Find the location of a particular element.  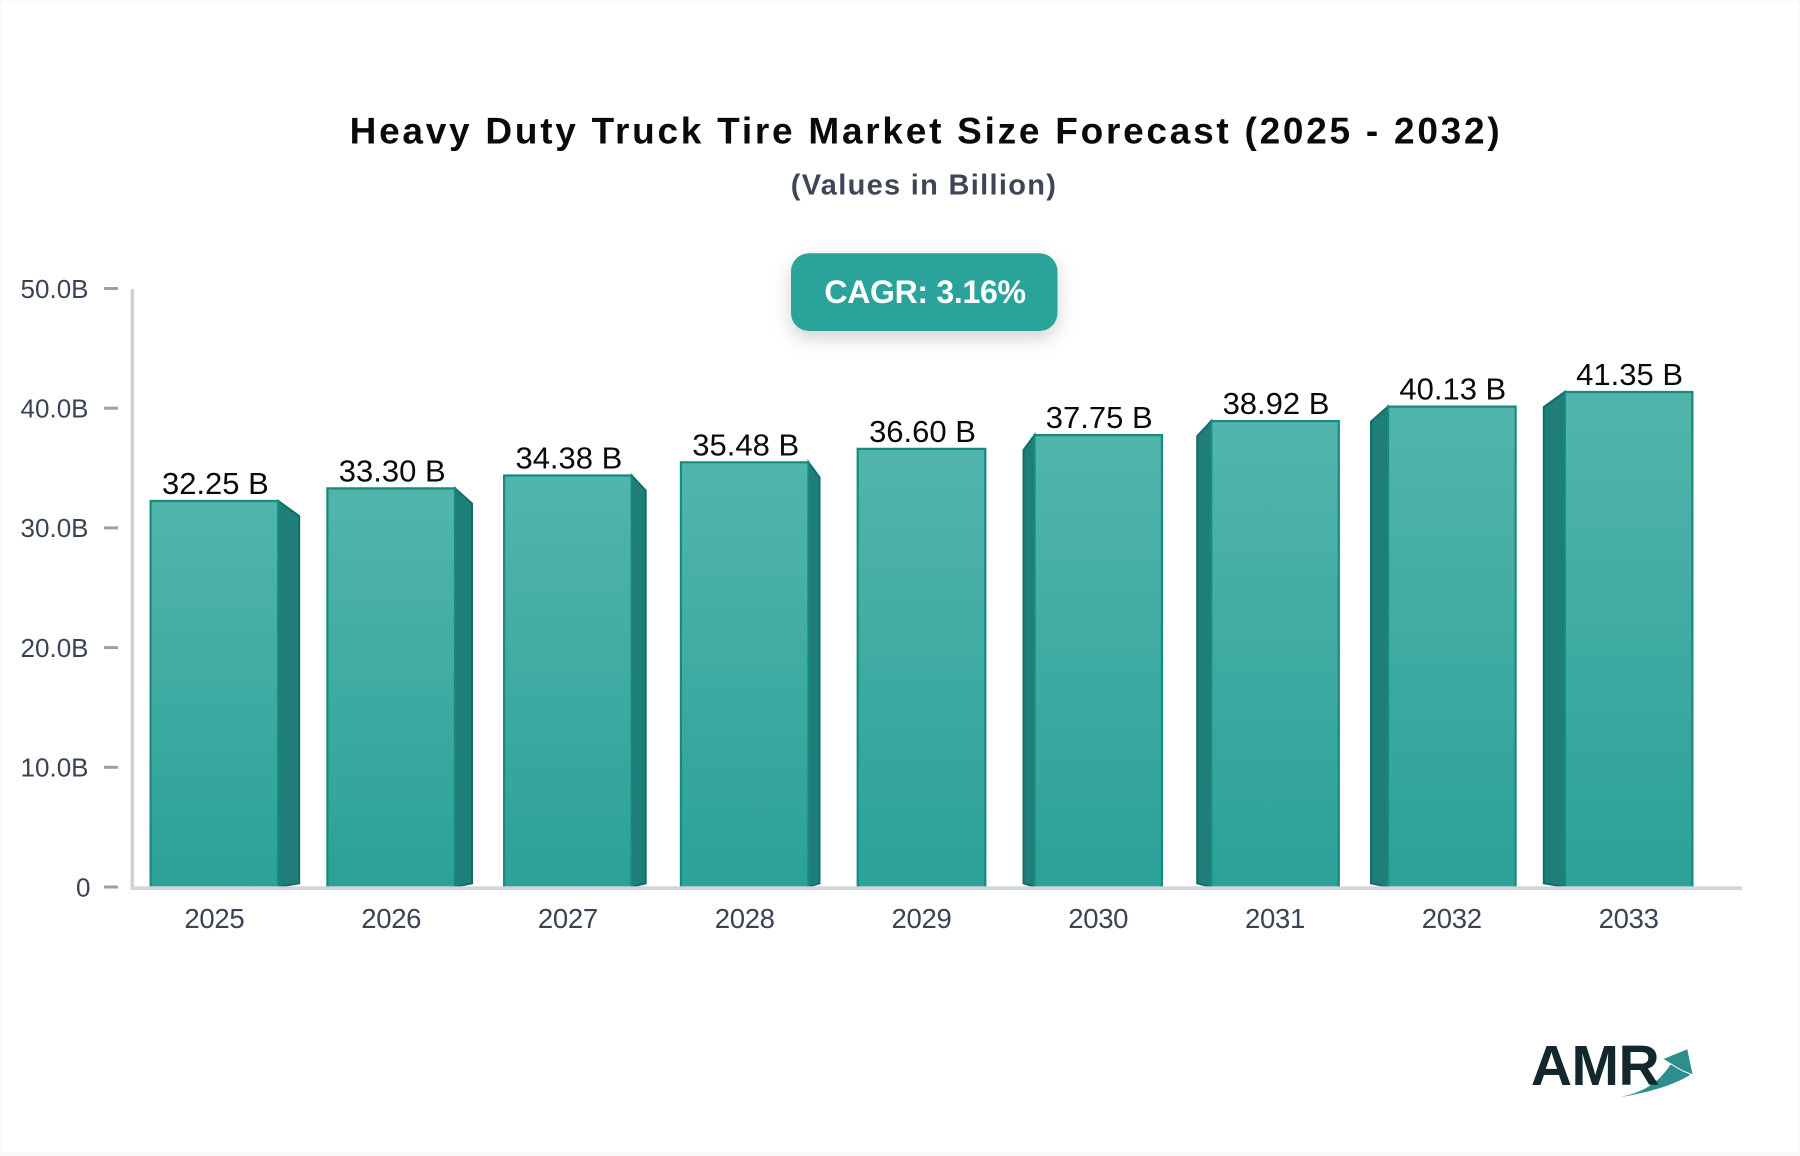

svg-text: 30.0B is located at coordinates (55, 528).